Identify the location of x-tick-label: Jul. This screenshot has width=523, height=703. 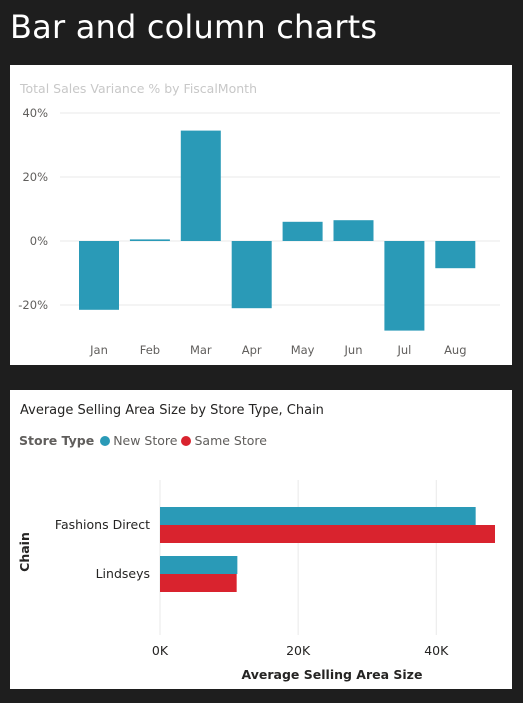
(403, 350).